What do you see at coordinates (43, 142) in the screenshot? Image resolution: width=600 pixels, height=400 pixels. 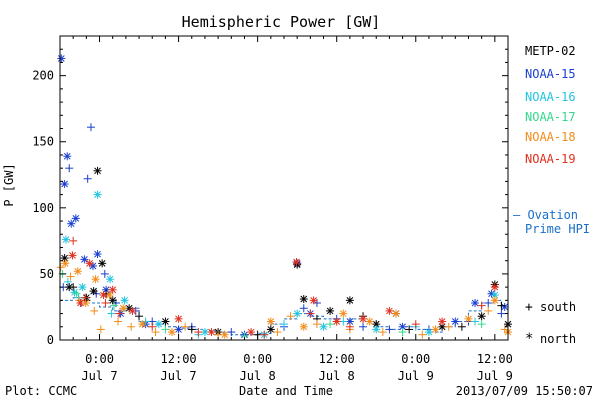 I see `y-tick-label: 150` at bounding box center [43, 142].